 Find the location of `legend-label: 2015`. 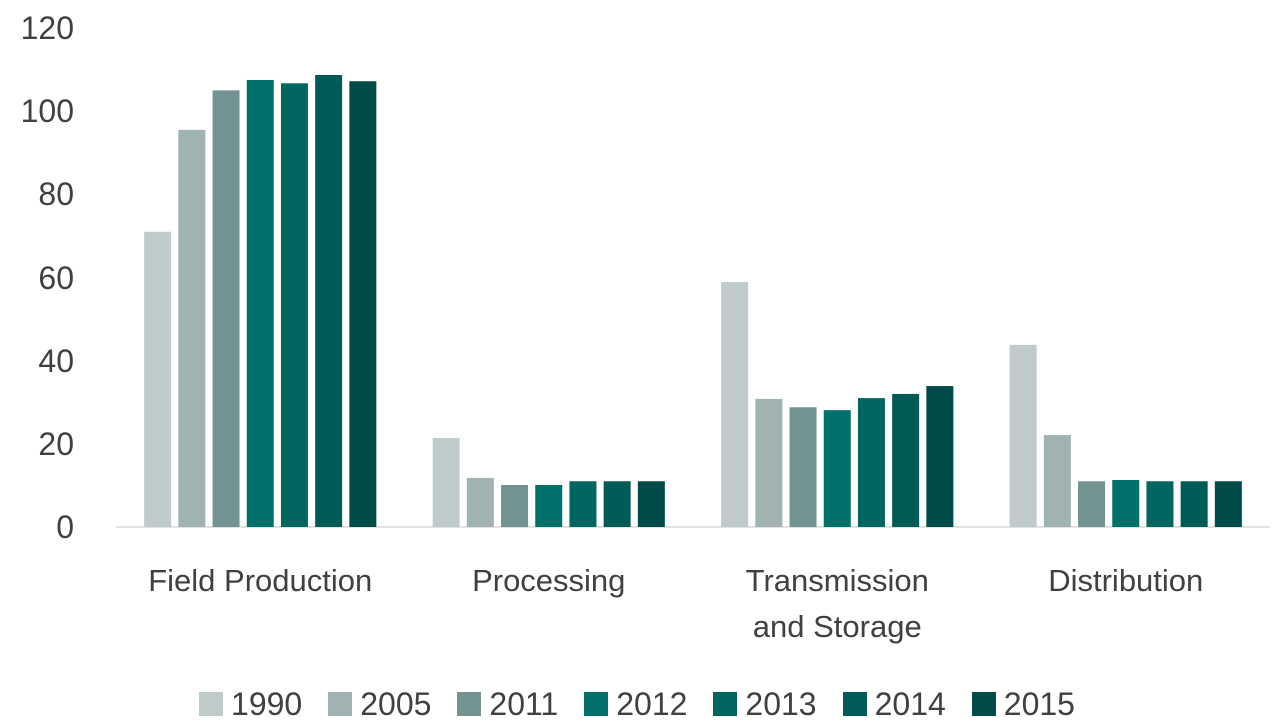

legend-label: 2015 is located at coordinates (1039, 704).